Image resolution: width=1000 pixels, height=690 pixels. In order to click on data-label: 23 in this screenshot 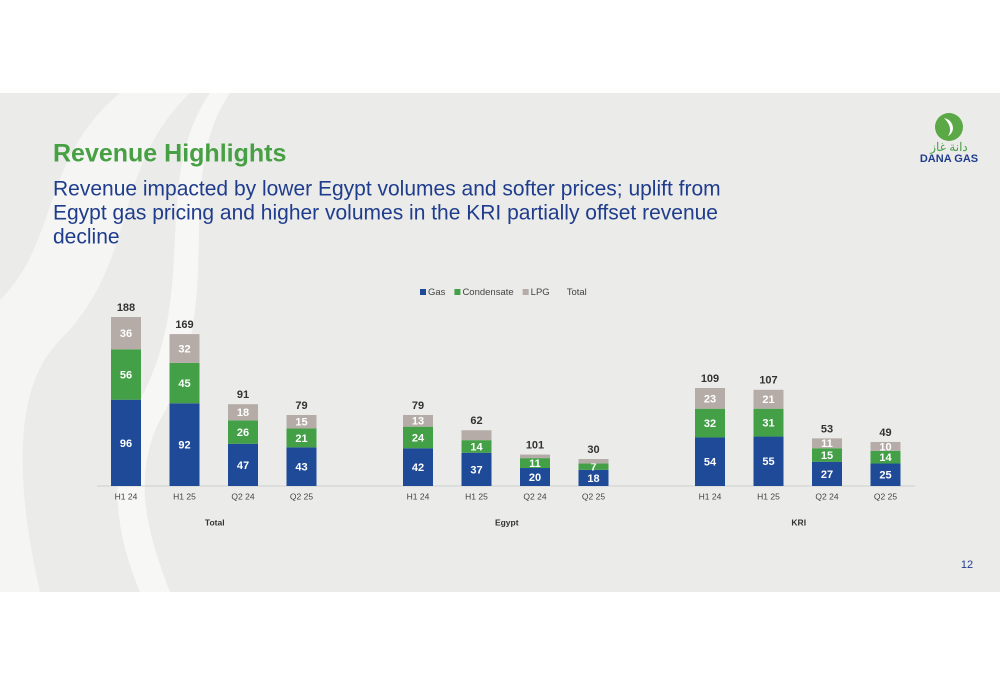, I will do `click(710, 399)`.